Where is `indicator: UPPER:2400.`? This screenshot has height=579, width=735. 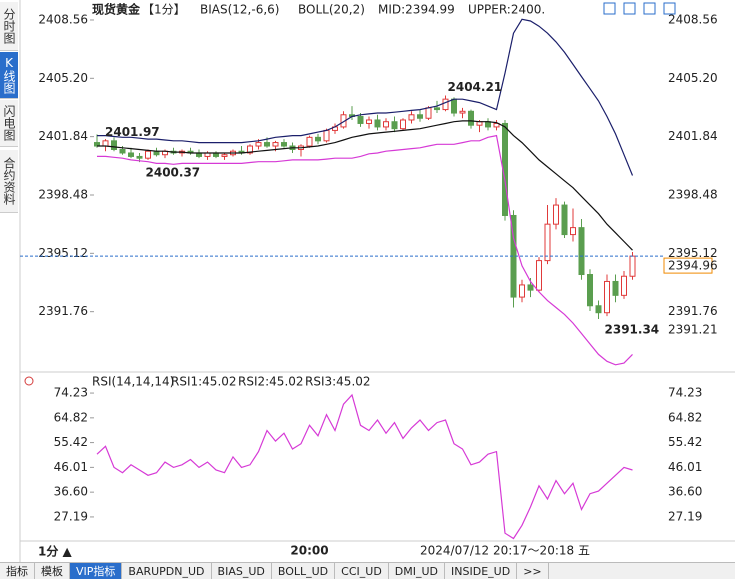 indicator: UPPER:2400. is located at coordinates (506, 10).